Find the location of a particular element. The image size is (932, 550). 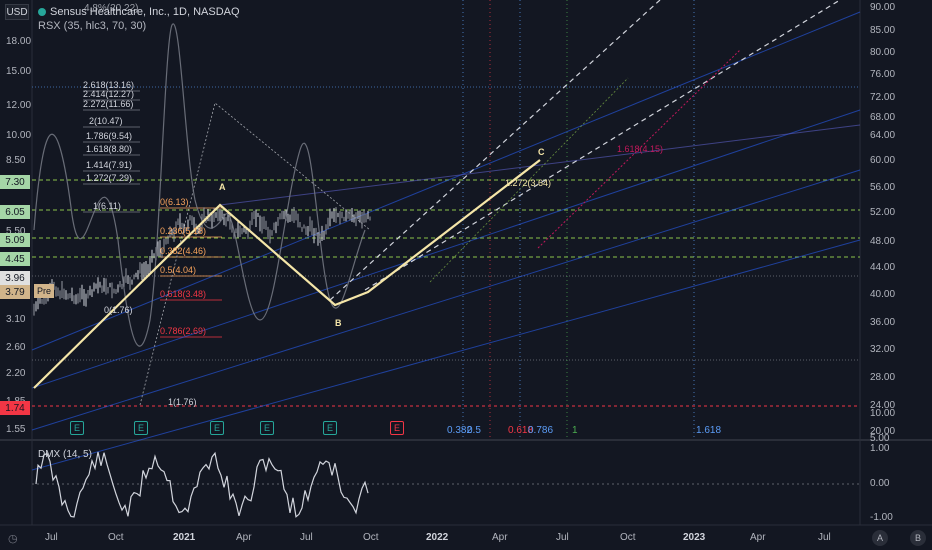

dmx-scale-tick: 0.00 is located at coordinates (880, 483).